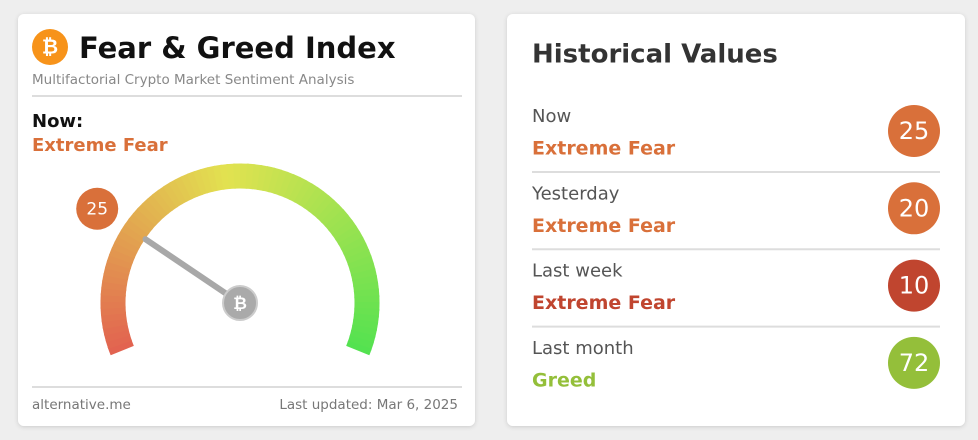 This screenshot has height=440, width=978. I want to click on gauge-title: Fear & Greed Index, so click(237, 48).